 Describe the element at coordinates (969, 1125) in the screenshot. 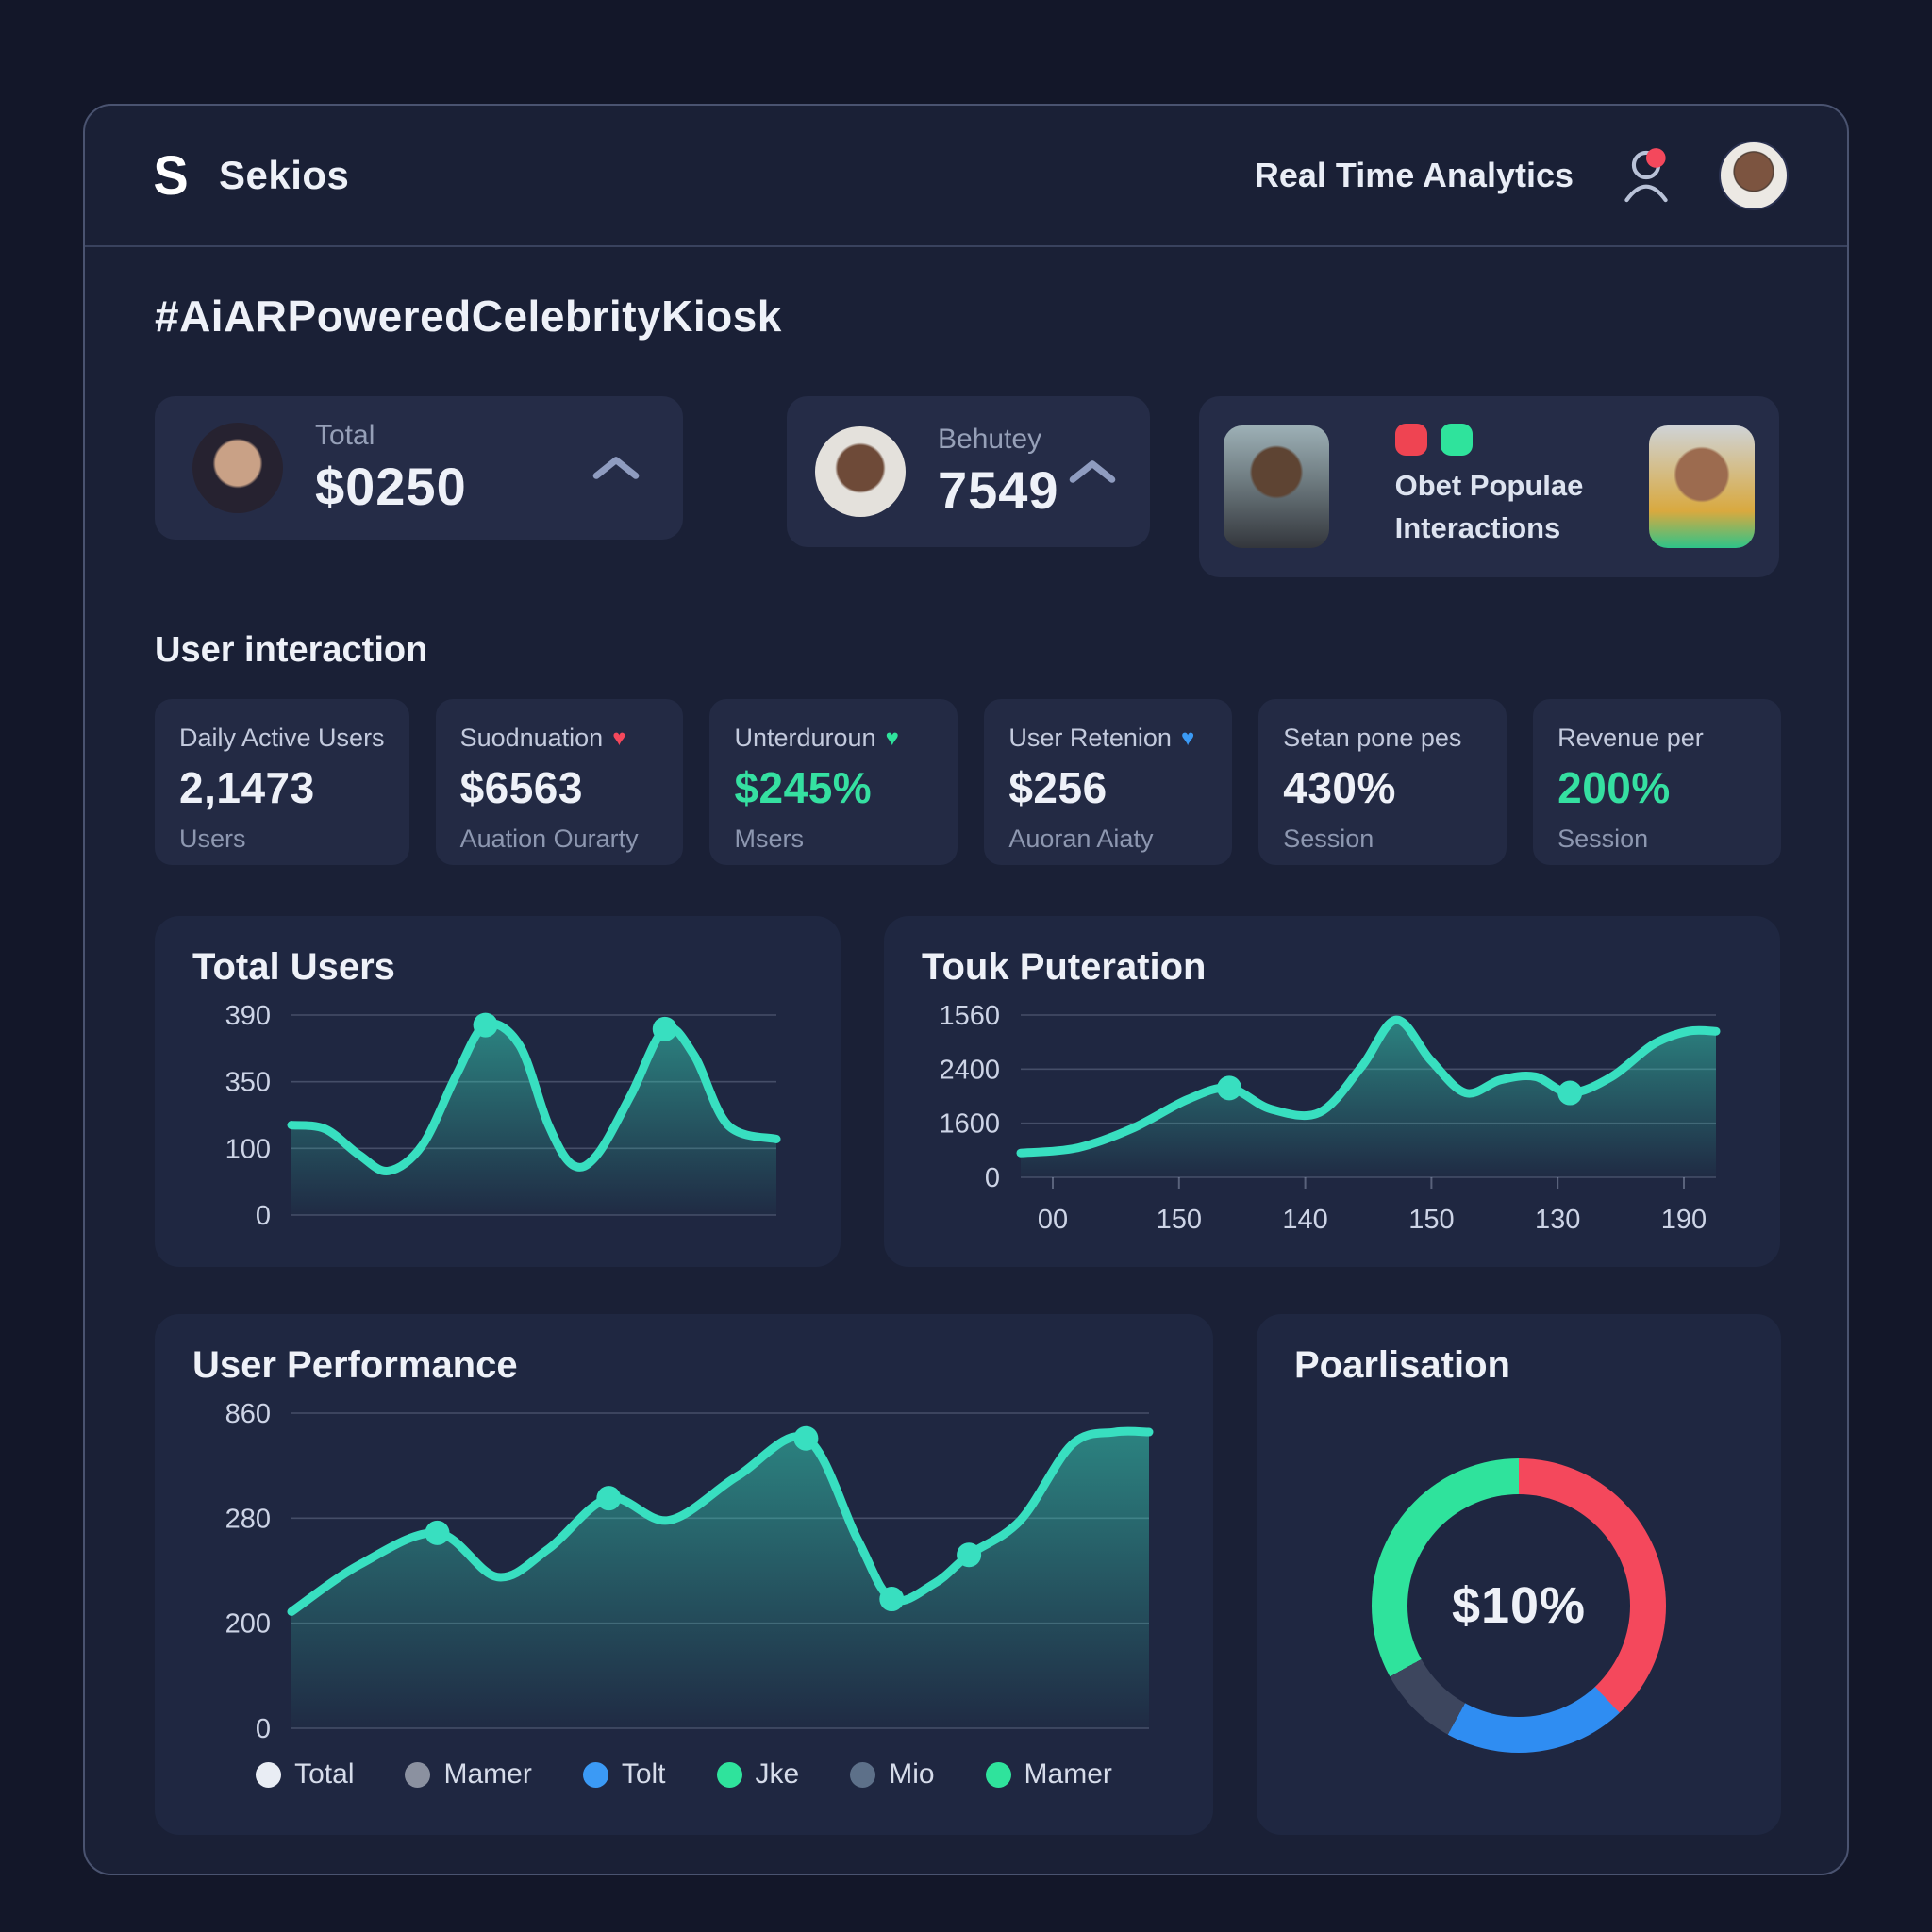

I see `svg-text: 1600` at that location.